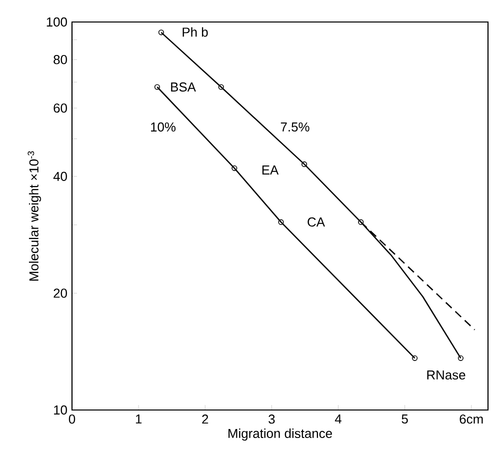 This screenshot has width=502, height=458. Describe the element at coordinates (60, 176) in the screenshot. I see `y-tick-label: 40` at that location.